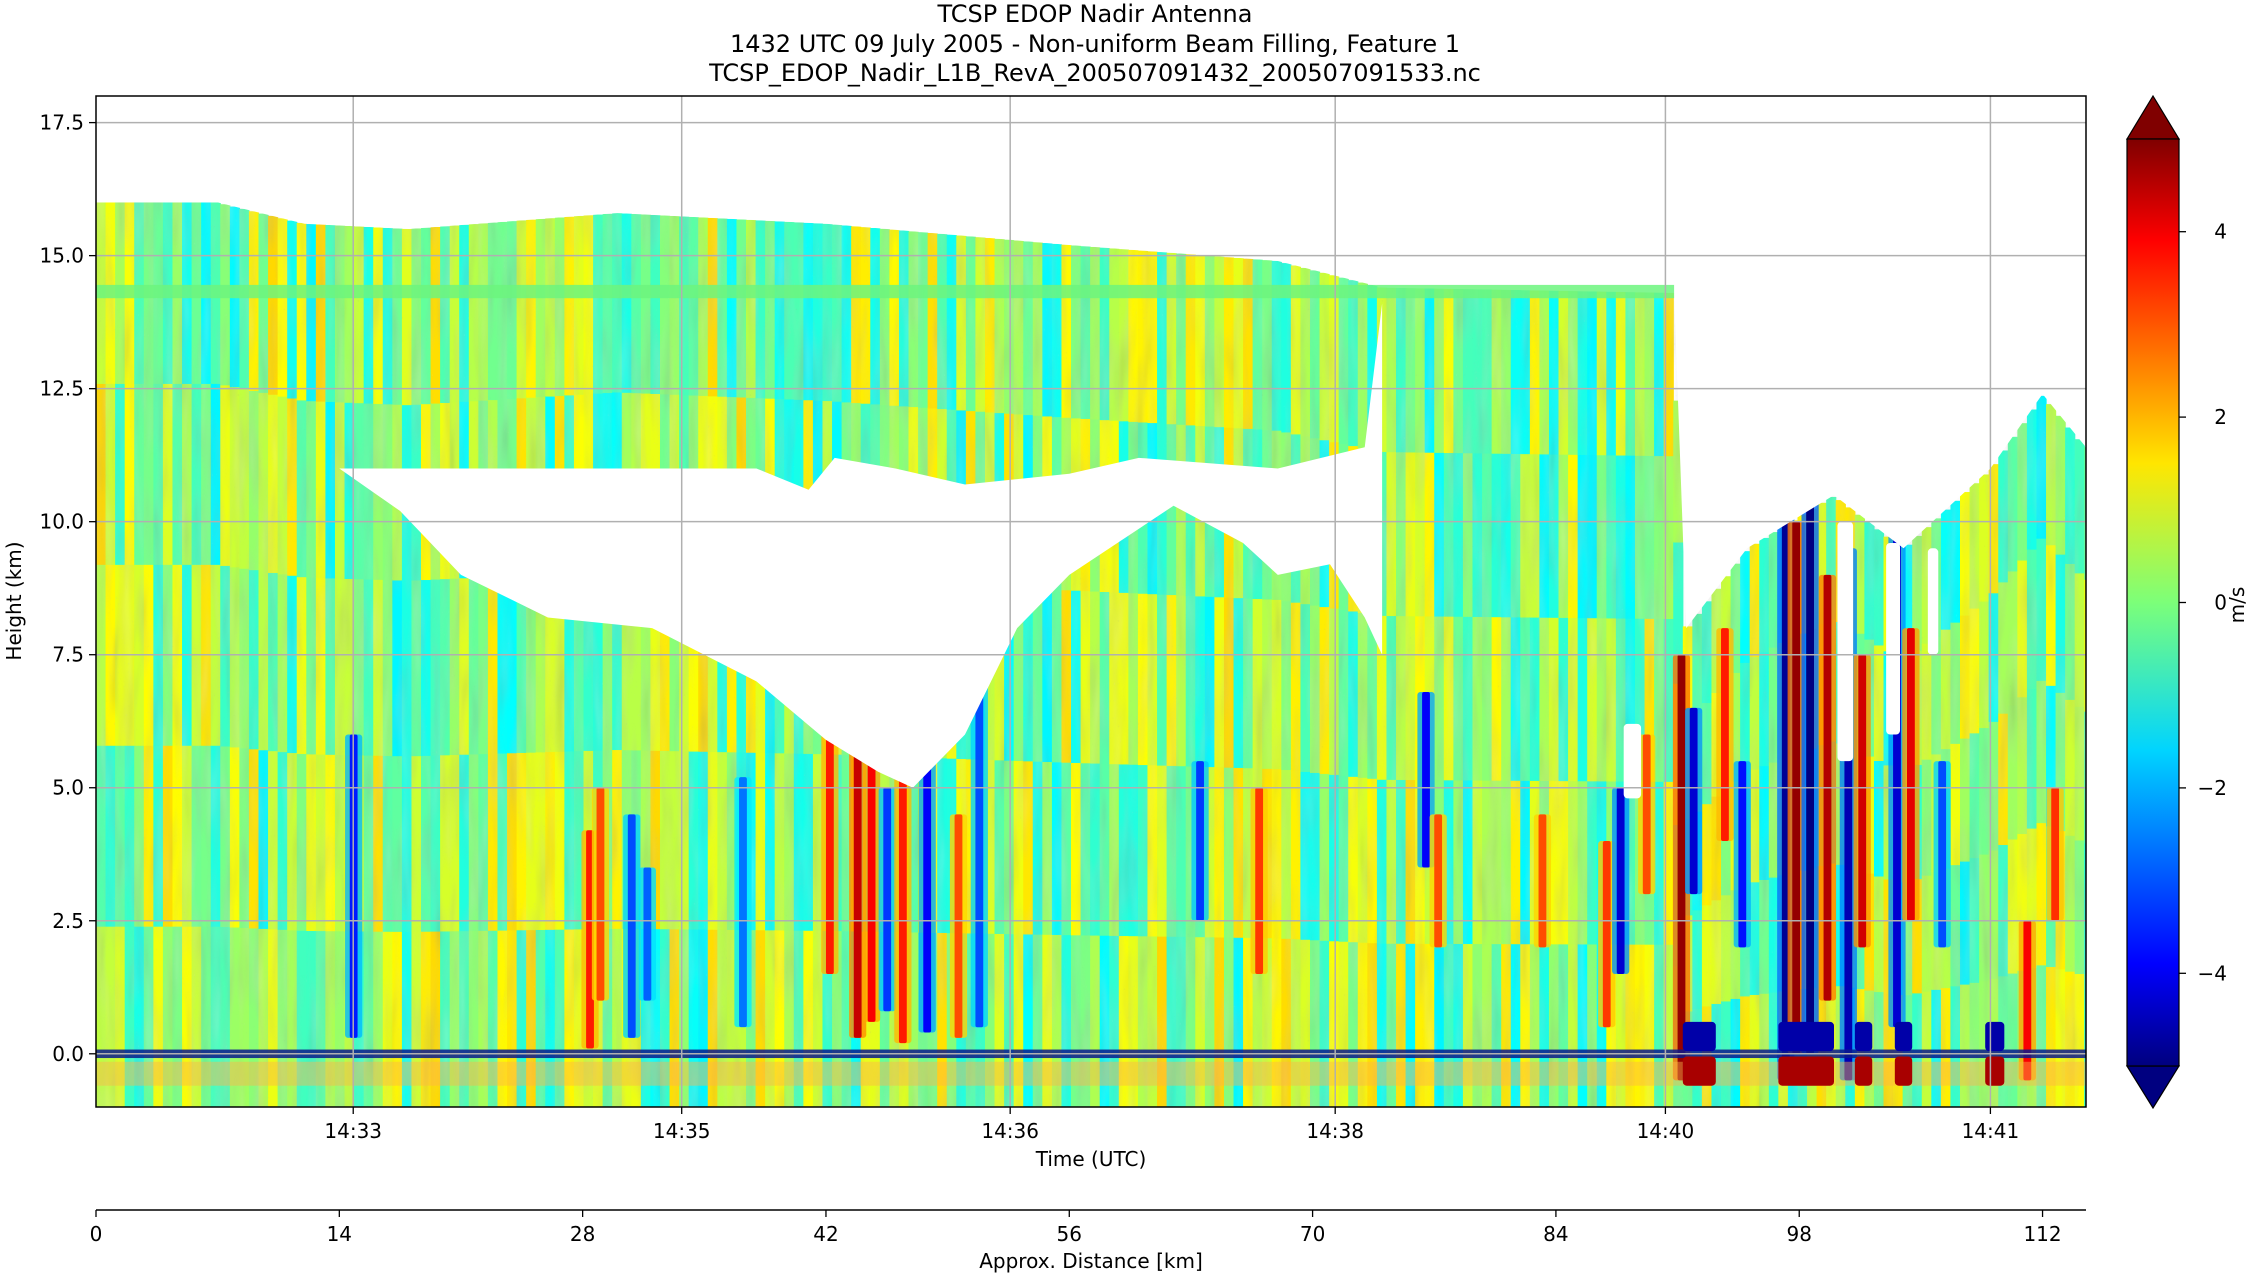 This screenshot has width=2250, height=1275. What do you see at coordinates (353, 1131) in the screenshot?
I see `x-tick-label: 14:33` at bounding box center [353, 1131].